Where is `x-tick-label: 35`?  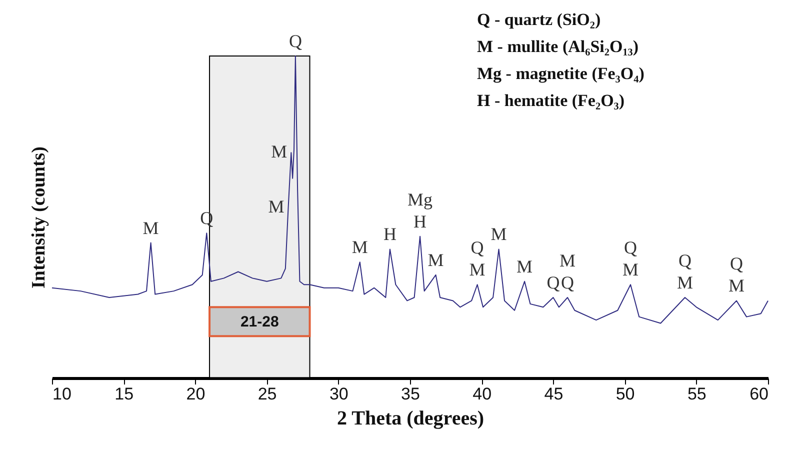
x-tick-label: 35 is located at coordinates (410, 394).